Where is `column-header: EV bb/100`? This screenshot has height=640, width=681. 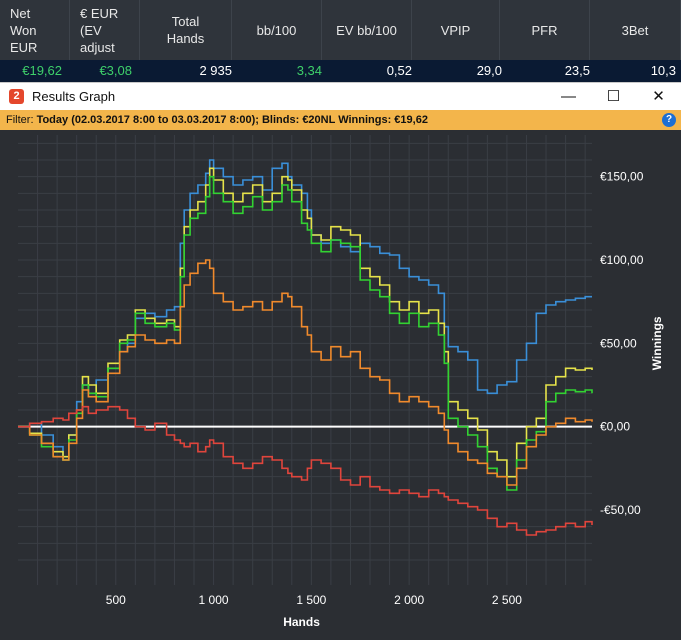
column-header: EV bb/100 is located at coordinates (367, 30).